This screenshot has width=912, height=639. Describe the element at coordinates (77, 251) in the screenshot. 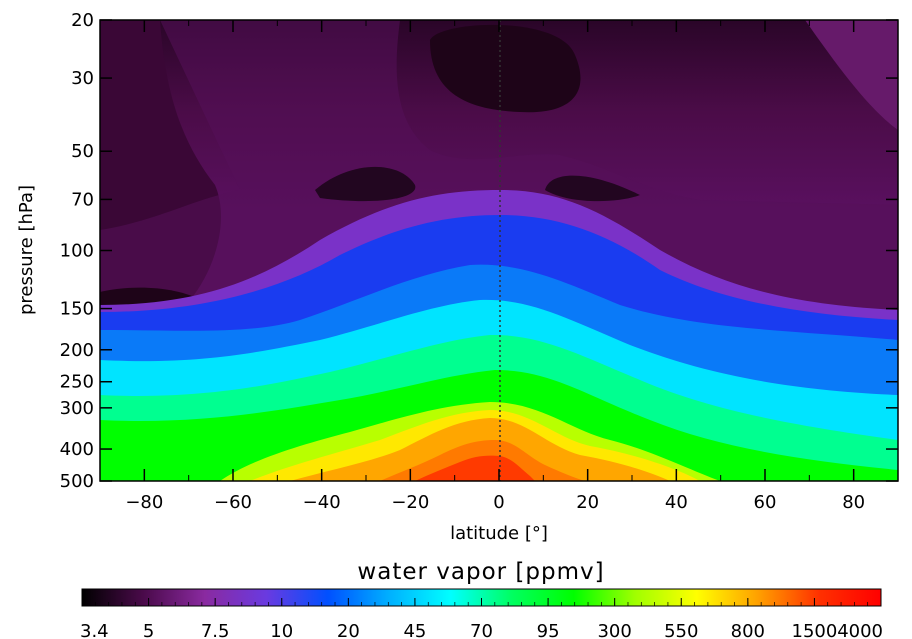

I see `y-tick-label: 100` at that location.